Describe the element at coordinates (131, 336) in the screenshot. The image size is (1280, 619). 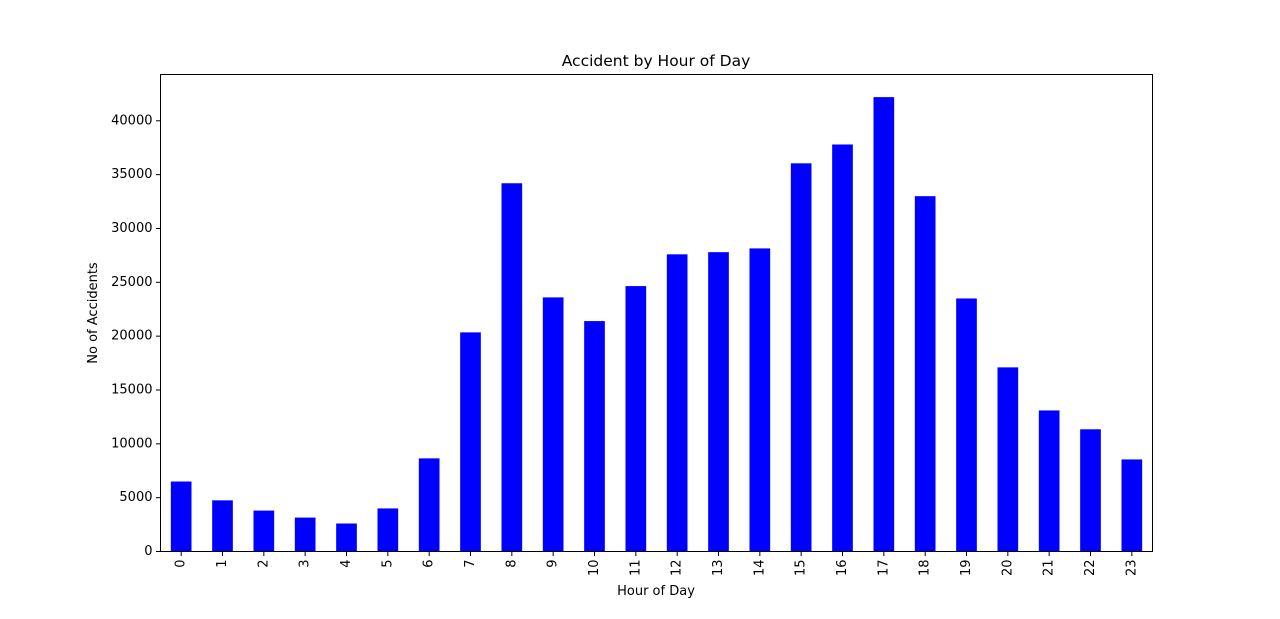
I see `y-tick-label: 20000` at that location.